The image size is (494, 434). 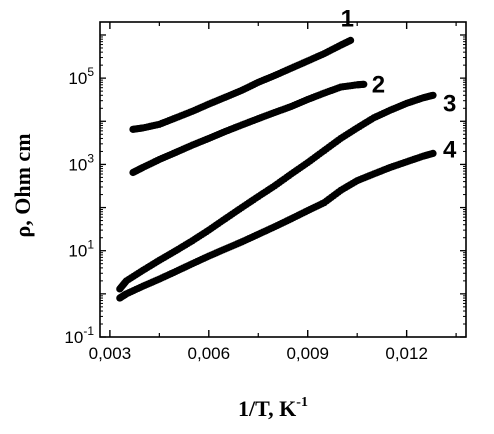 What do you see at coordinates (406, 353) in the screenshot?
I see `x-tick-label: 0,012` at bounding box center [406, 353].